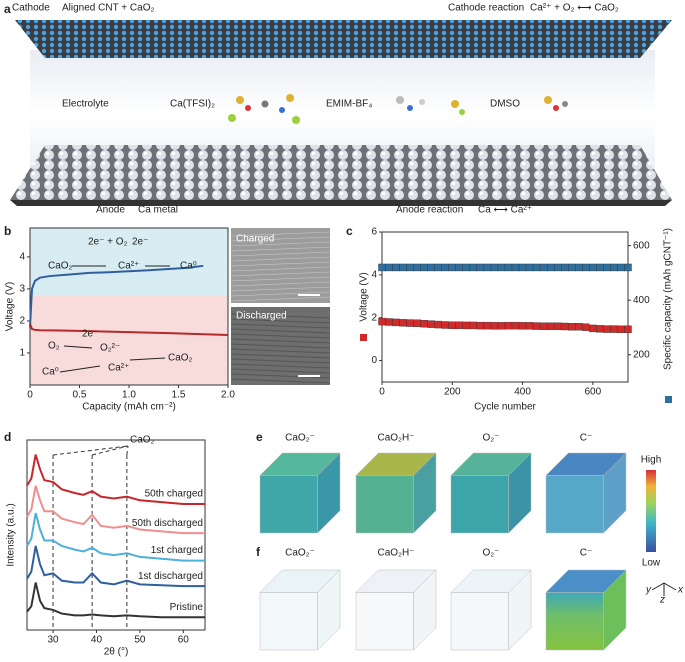 The height and width of the screenshot is (662, 685). I want to click on y-tick-label: 3, so click(22, 289).